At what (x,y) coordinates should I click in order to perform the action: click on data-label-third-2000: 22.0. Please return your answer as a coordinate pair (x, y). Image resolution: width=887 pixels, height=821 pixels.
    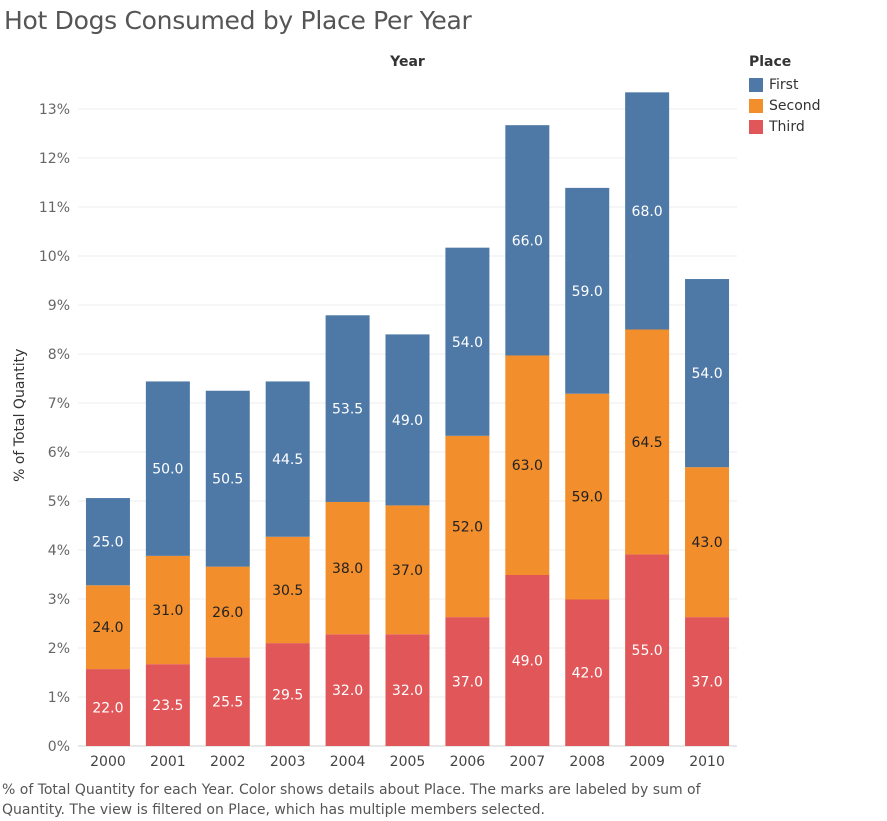
    Looking at the image, I should click on (107, 709).